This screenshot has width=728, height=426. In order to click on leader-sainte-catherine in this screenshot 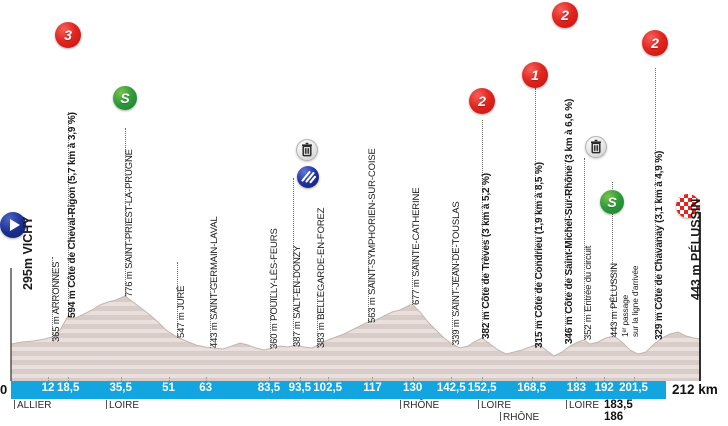, I will do `click(412, 278)`.